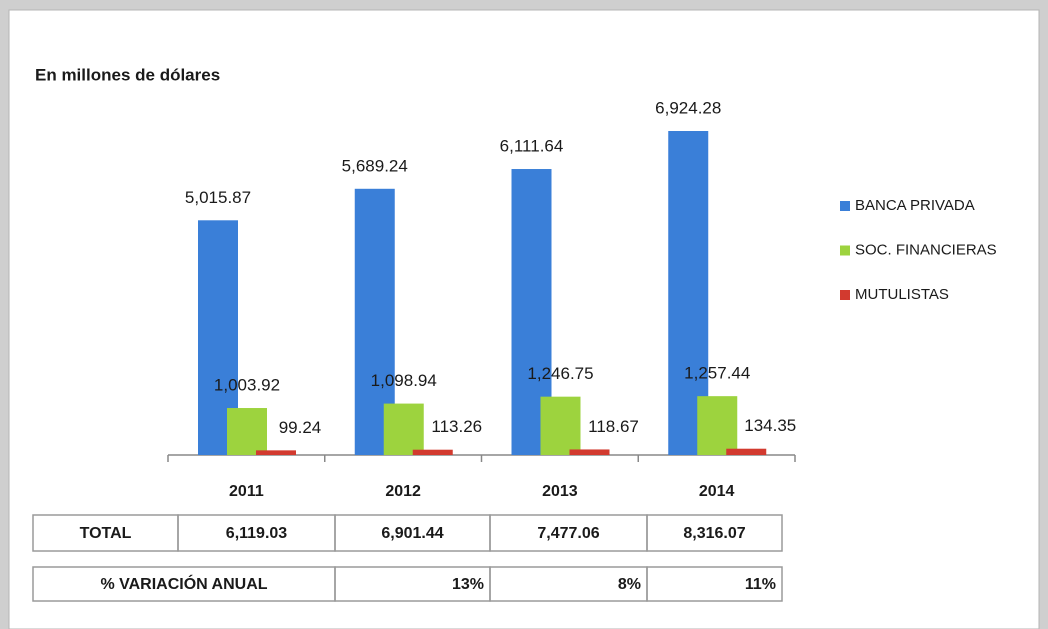 Image resolution: width=1048 pixels, height=629 pixels. I want to click on data-label: 5,689.24, so click(375, 165).